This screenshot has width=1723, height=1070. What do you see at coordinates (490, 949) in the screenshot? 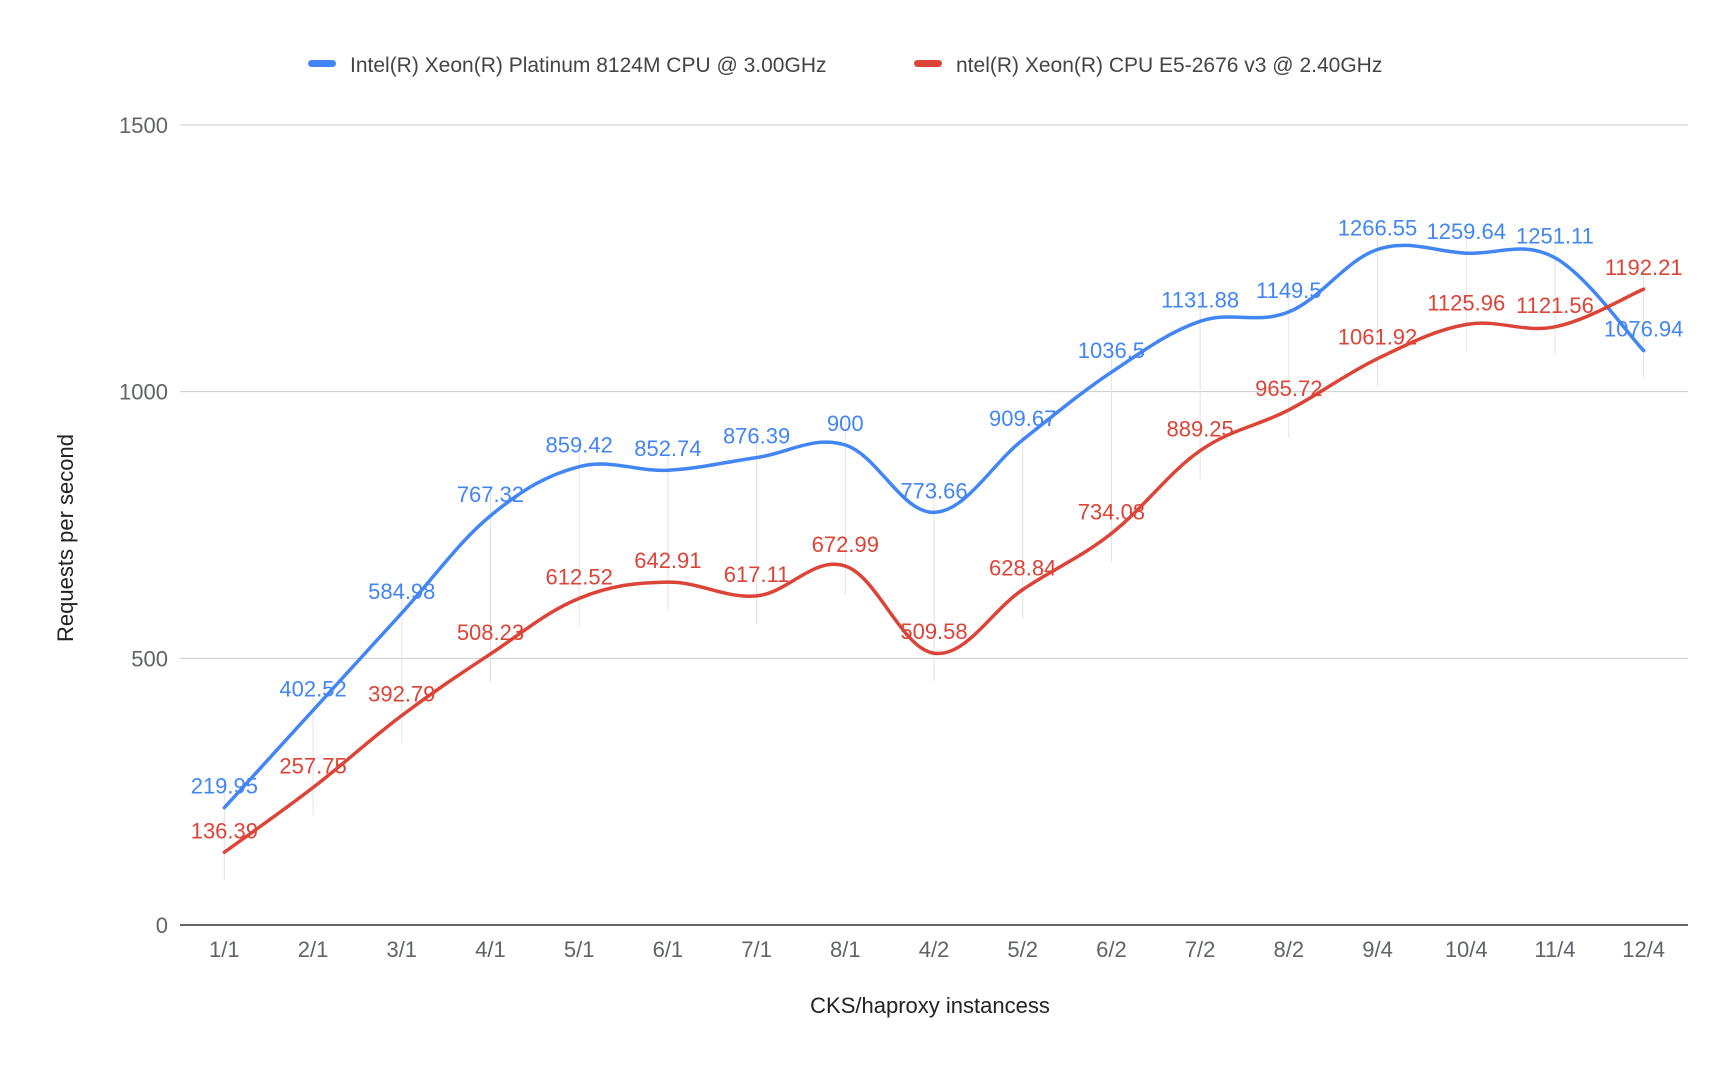
I see `x-tick-label: 4/1` at bounding box center [490, 949].